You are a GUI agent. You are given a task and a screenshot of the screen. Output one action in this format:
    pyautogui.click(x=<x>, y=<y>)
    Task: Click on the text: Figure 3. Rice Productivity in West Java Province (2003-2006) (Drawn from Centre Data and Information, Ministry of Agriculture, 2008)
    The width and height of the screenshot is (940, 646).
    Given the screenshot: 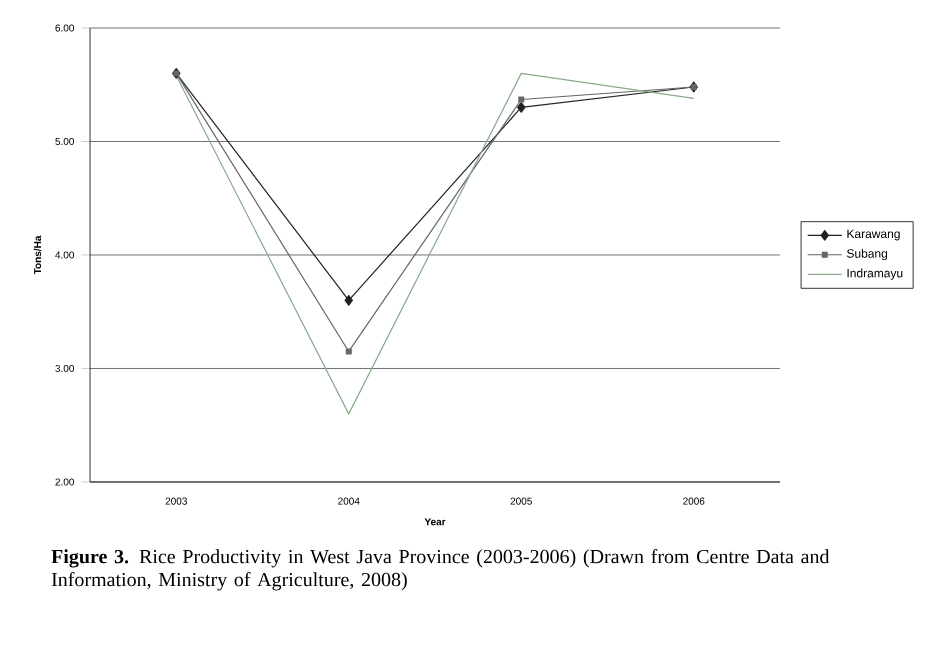 What is the action you would take?
    pyautogui.click(x=440, y=570)
    